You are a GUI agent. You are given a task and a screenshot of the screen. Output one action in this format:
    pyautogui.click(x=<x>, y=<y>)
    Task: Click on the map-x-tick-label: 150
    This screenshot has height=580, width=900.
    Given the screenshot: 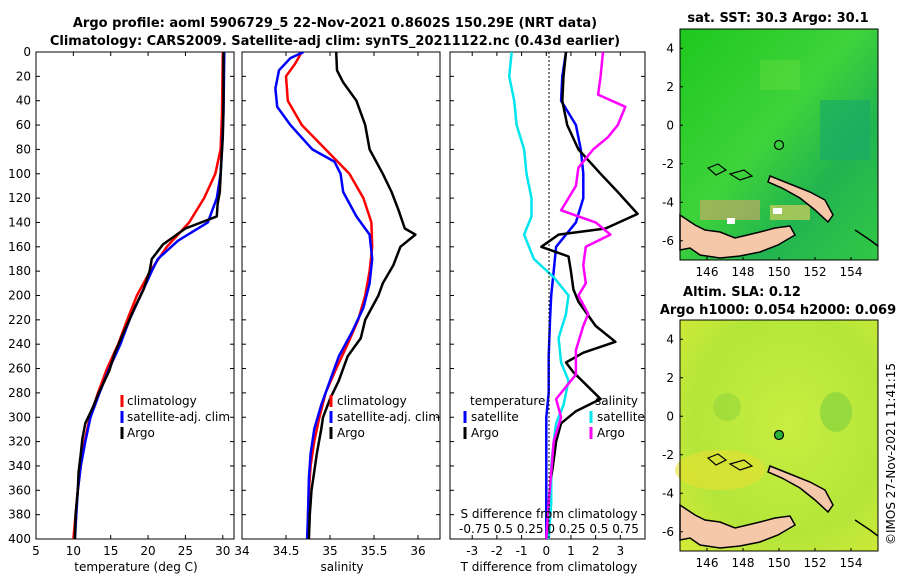 What is the action you would take?
    pyautogui.click(x=779, y=563)
    